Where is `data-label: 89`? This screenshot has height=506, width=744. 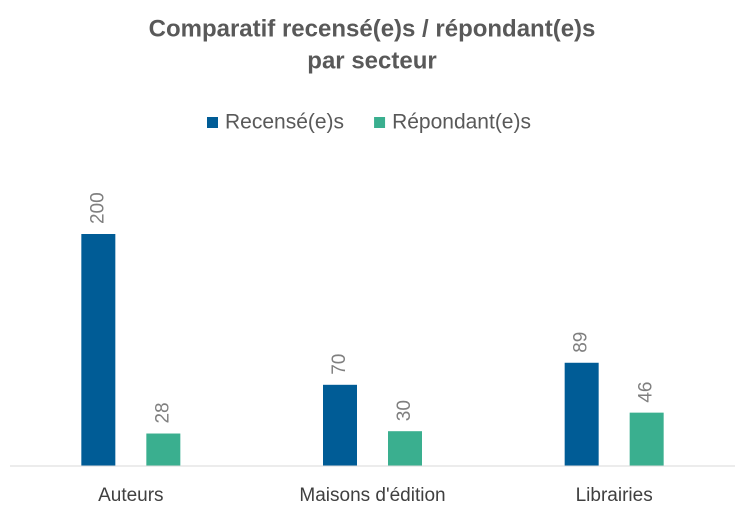 data-label: 89 is located at coordinates (581, 342).